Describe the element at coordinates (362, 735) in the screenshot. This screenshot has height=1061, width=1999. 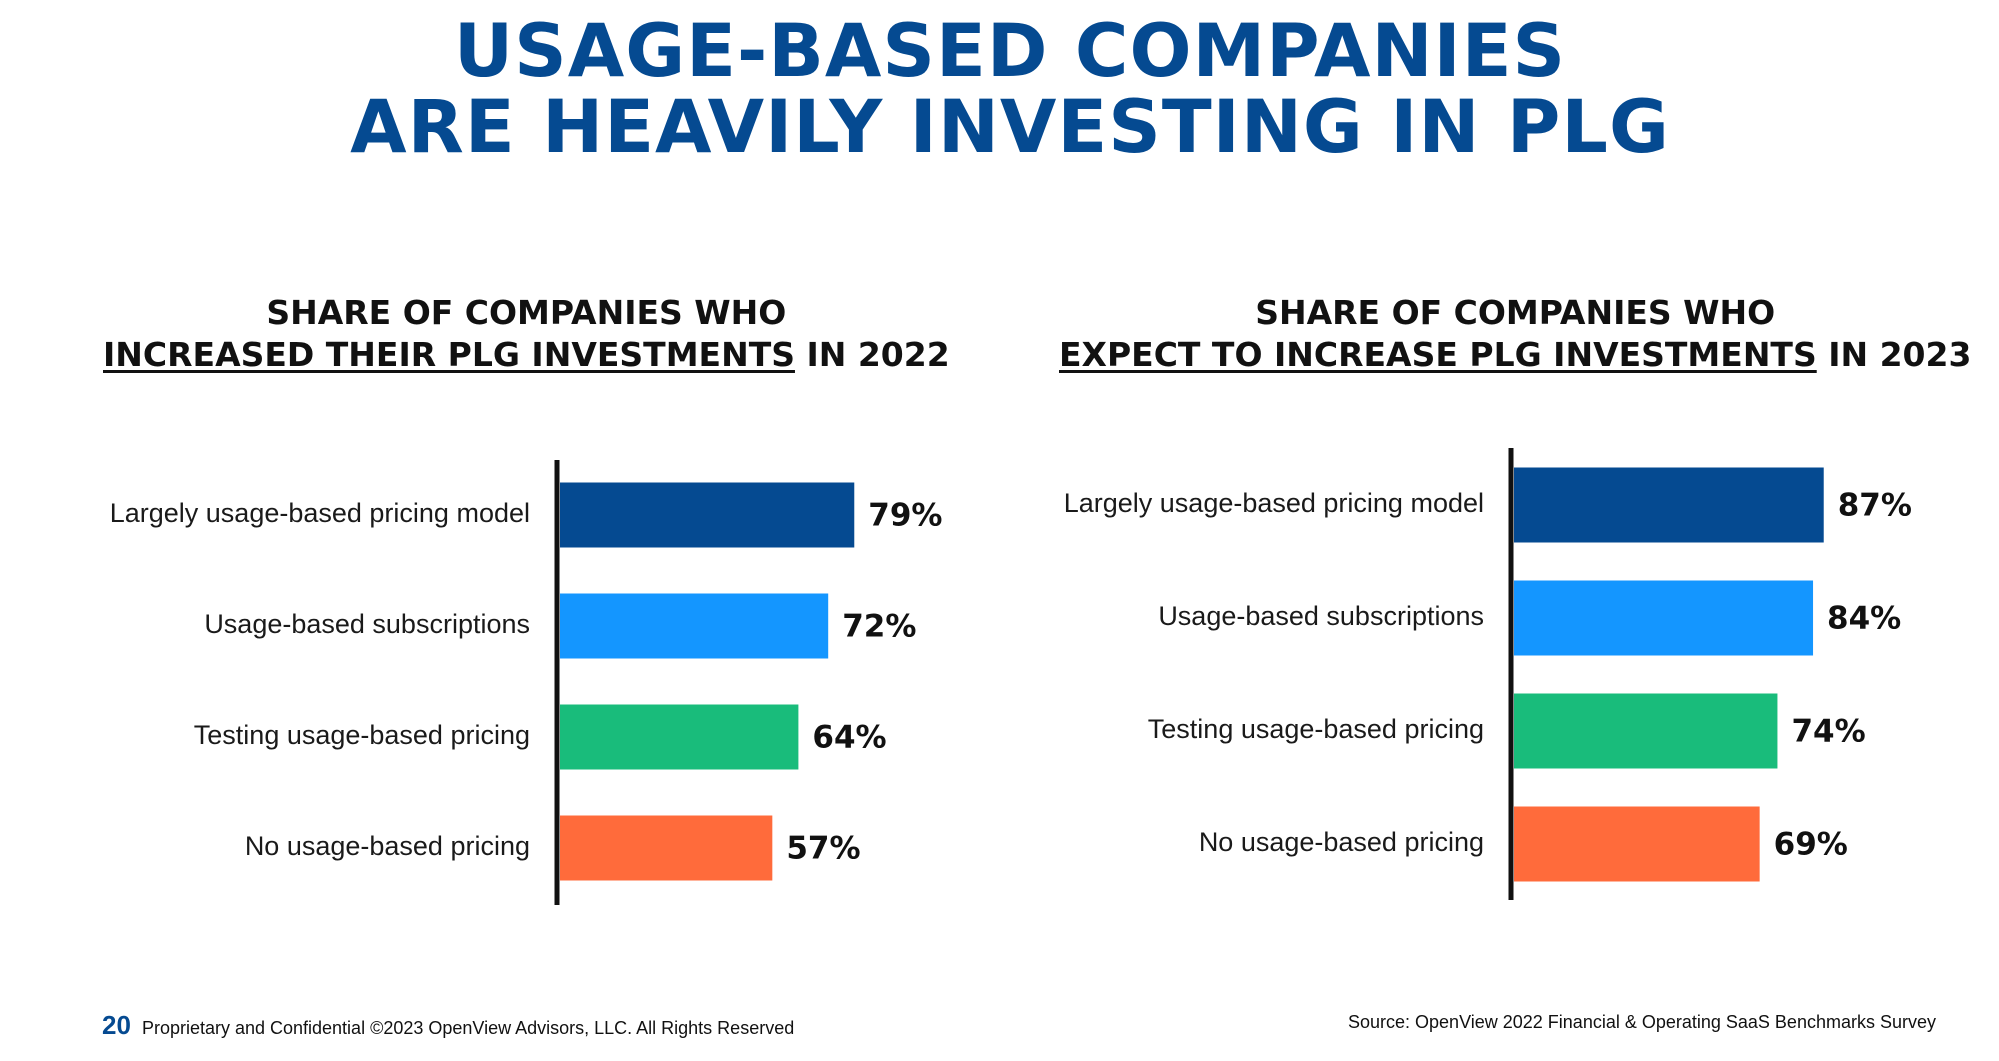
I see `chart-2022-category-label-3: Testing usage-based pricing` at that location.